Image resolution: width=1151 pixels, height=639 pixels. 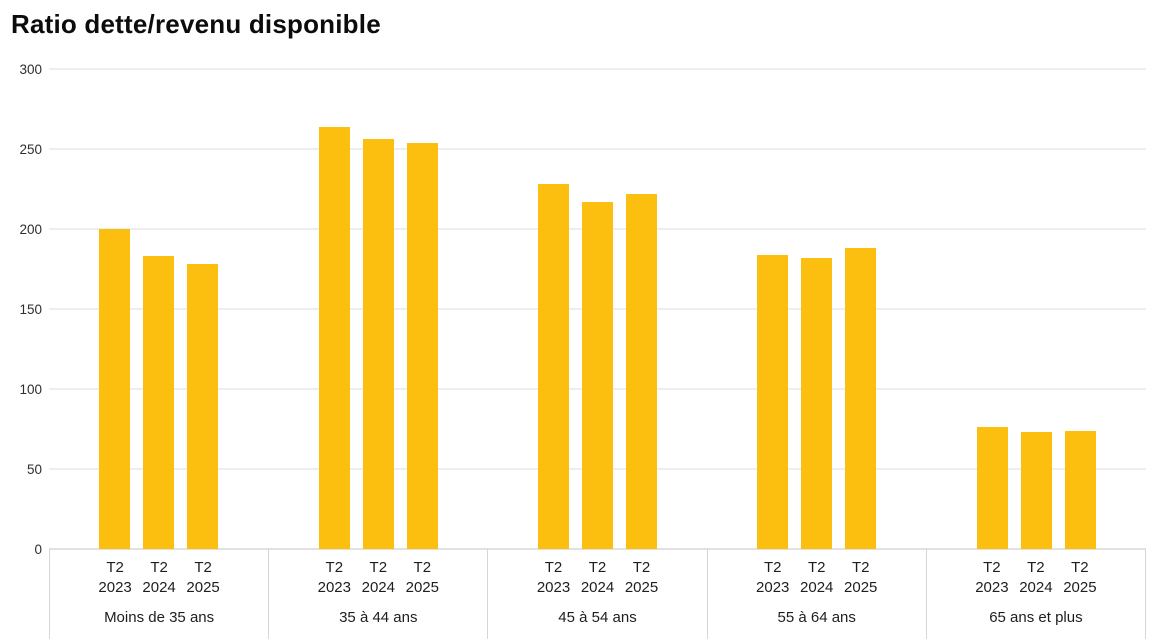 I want to click on y-tick-label: 300, so click(x=30, y=69).